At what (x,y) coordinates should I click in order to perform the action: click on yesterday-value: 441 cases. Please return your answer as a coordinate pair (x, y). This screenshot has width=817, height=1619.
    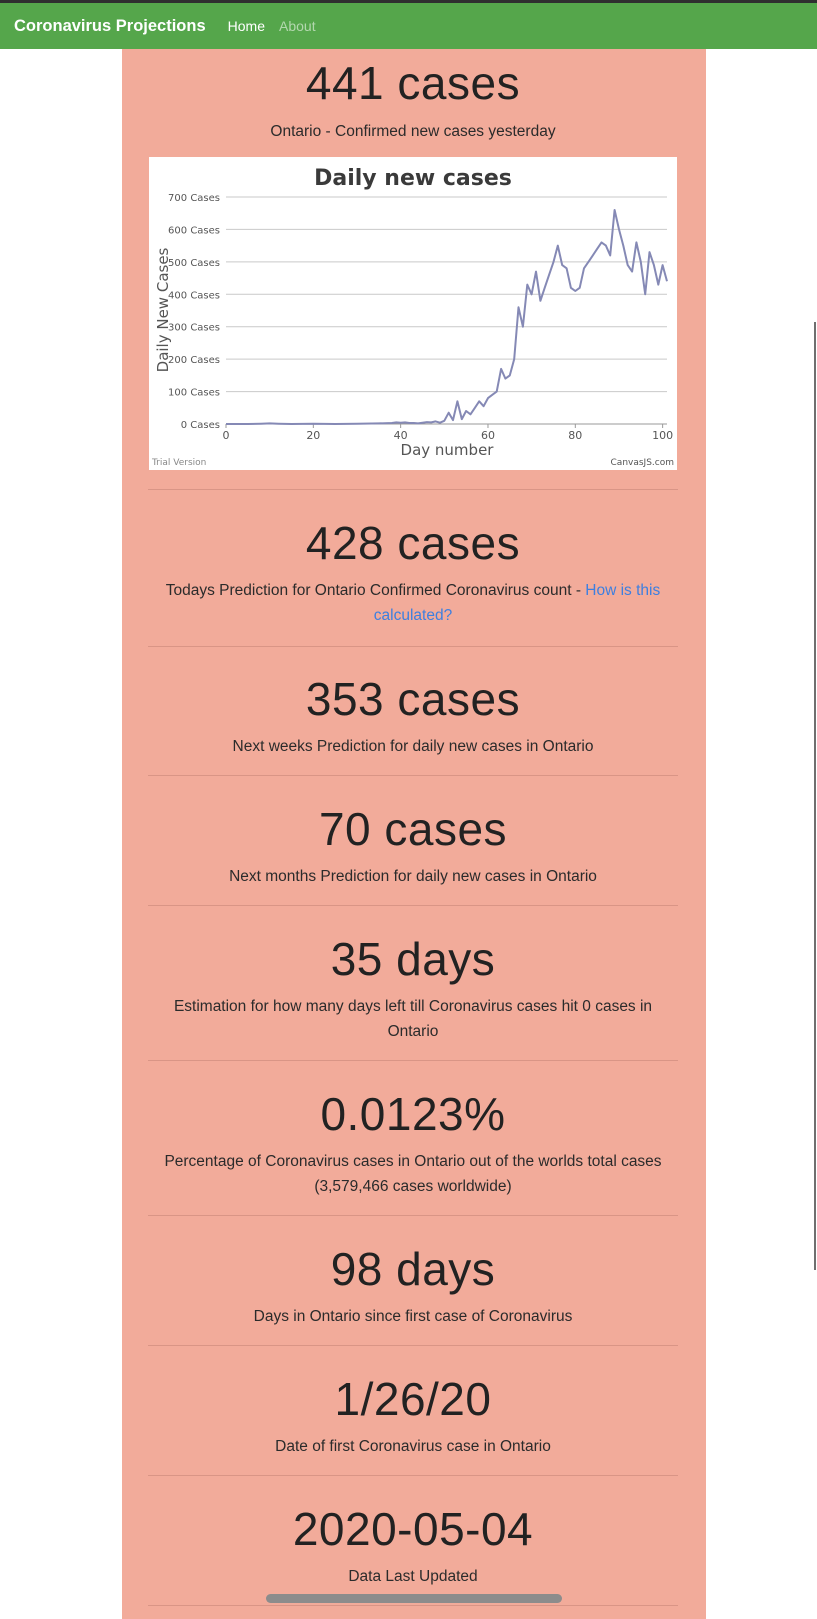
    Looking at the image, I should click on (413, 83).